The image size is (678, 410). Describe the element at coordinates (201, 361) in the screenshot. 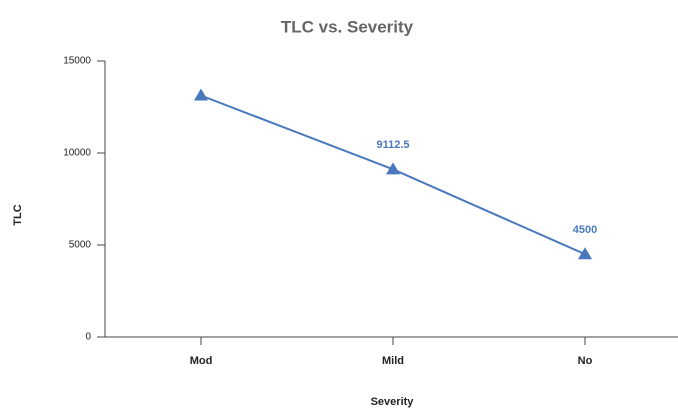

I see `x-tick-label: Mod` at that location.